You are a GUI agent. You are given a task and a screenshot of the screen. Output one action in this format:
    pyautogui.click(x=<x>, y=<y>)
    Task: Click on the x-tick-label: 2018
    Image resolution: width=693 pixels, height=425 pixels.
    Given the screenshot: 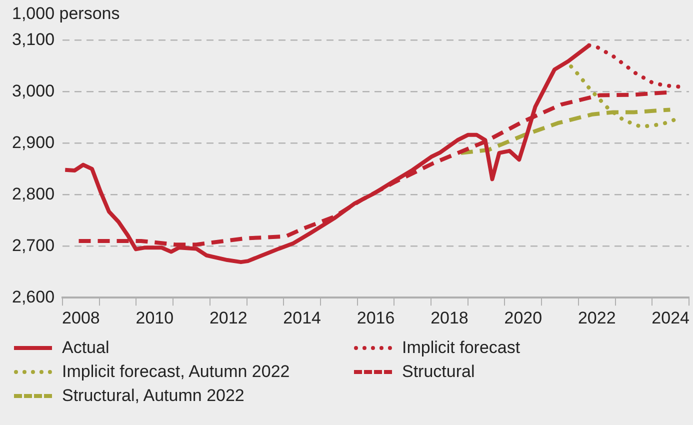 What is the action you would take?
    pyautogui.click(x=449, y=318)
    